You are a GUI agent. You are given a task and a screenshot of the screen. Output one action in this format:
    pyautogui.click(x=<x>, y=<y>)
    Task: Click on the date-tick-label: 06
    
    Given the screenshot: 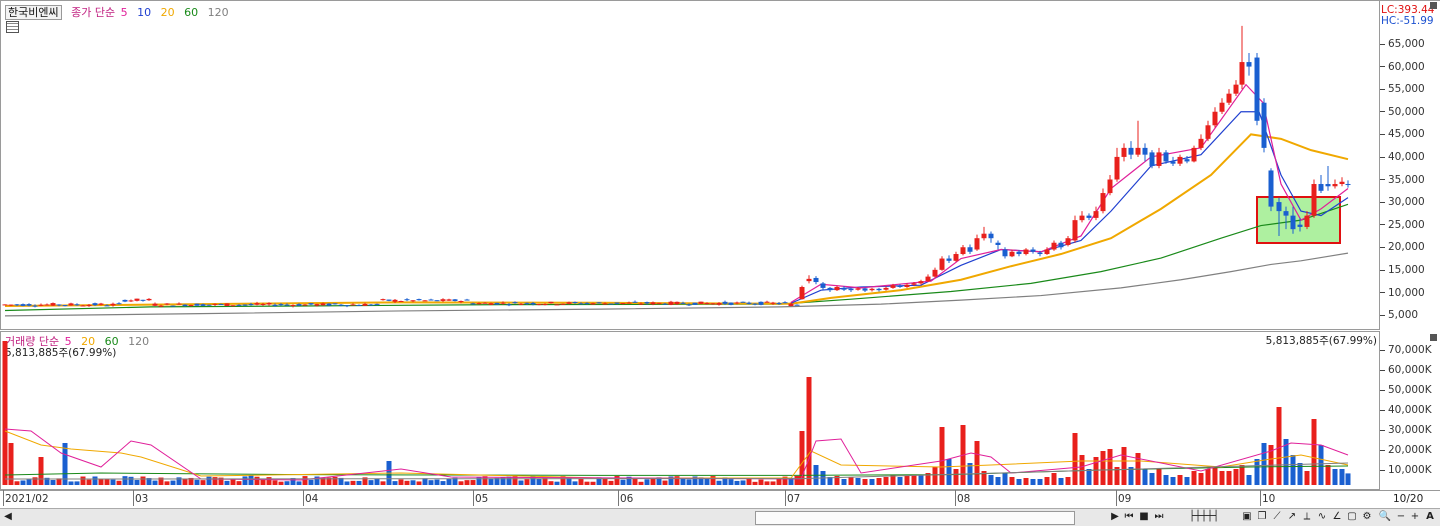 What is the action you would take?
    pyautogui.click(x=625, y=498)
    